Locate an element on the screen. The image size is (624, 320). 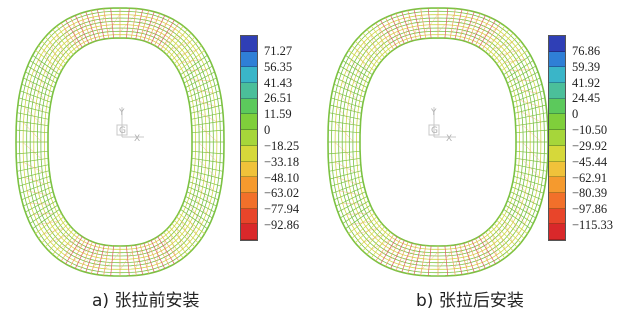
legend-value: −18.25 is located at coordinates (282, 145).